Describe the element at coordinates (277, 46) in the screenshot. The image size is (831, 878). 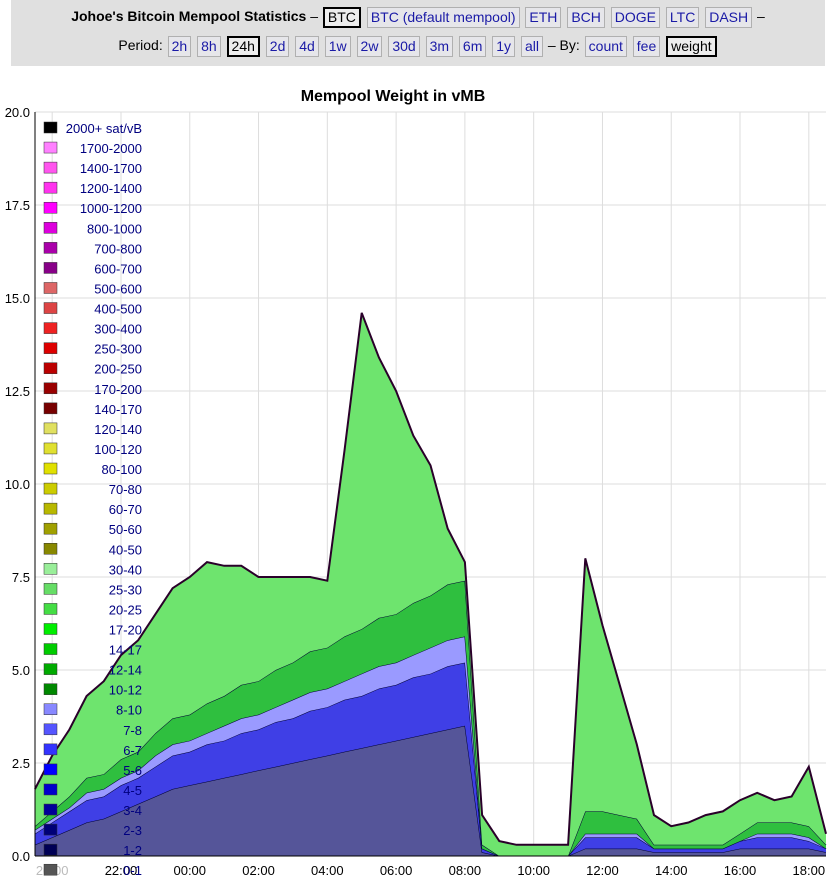
I see `period-button-2d: 2d` at that location.